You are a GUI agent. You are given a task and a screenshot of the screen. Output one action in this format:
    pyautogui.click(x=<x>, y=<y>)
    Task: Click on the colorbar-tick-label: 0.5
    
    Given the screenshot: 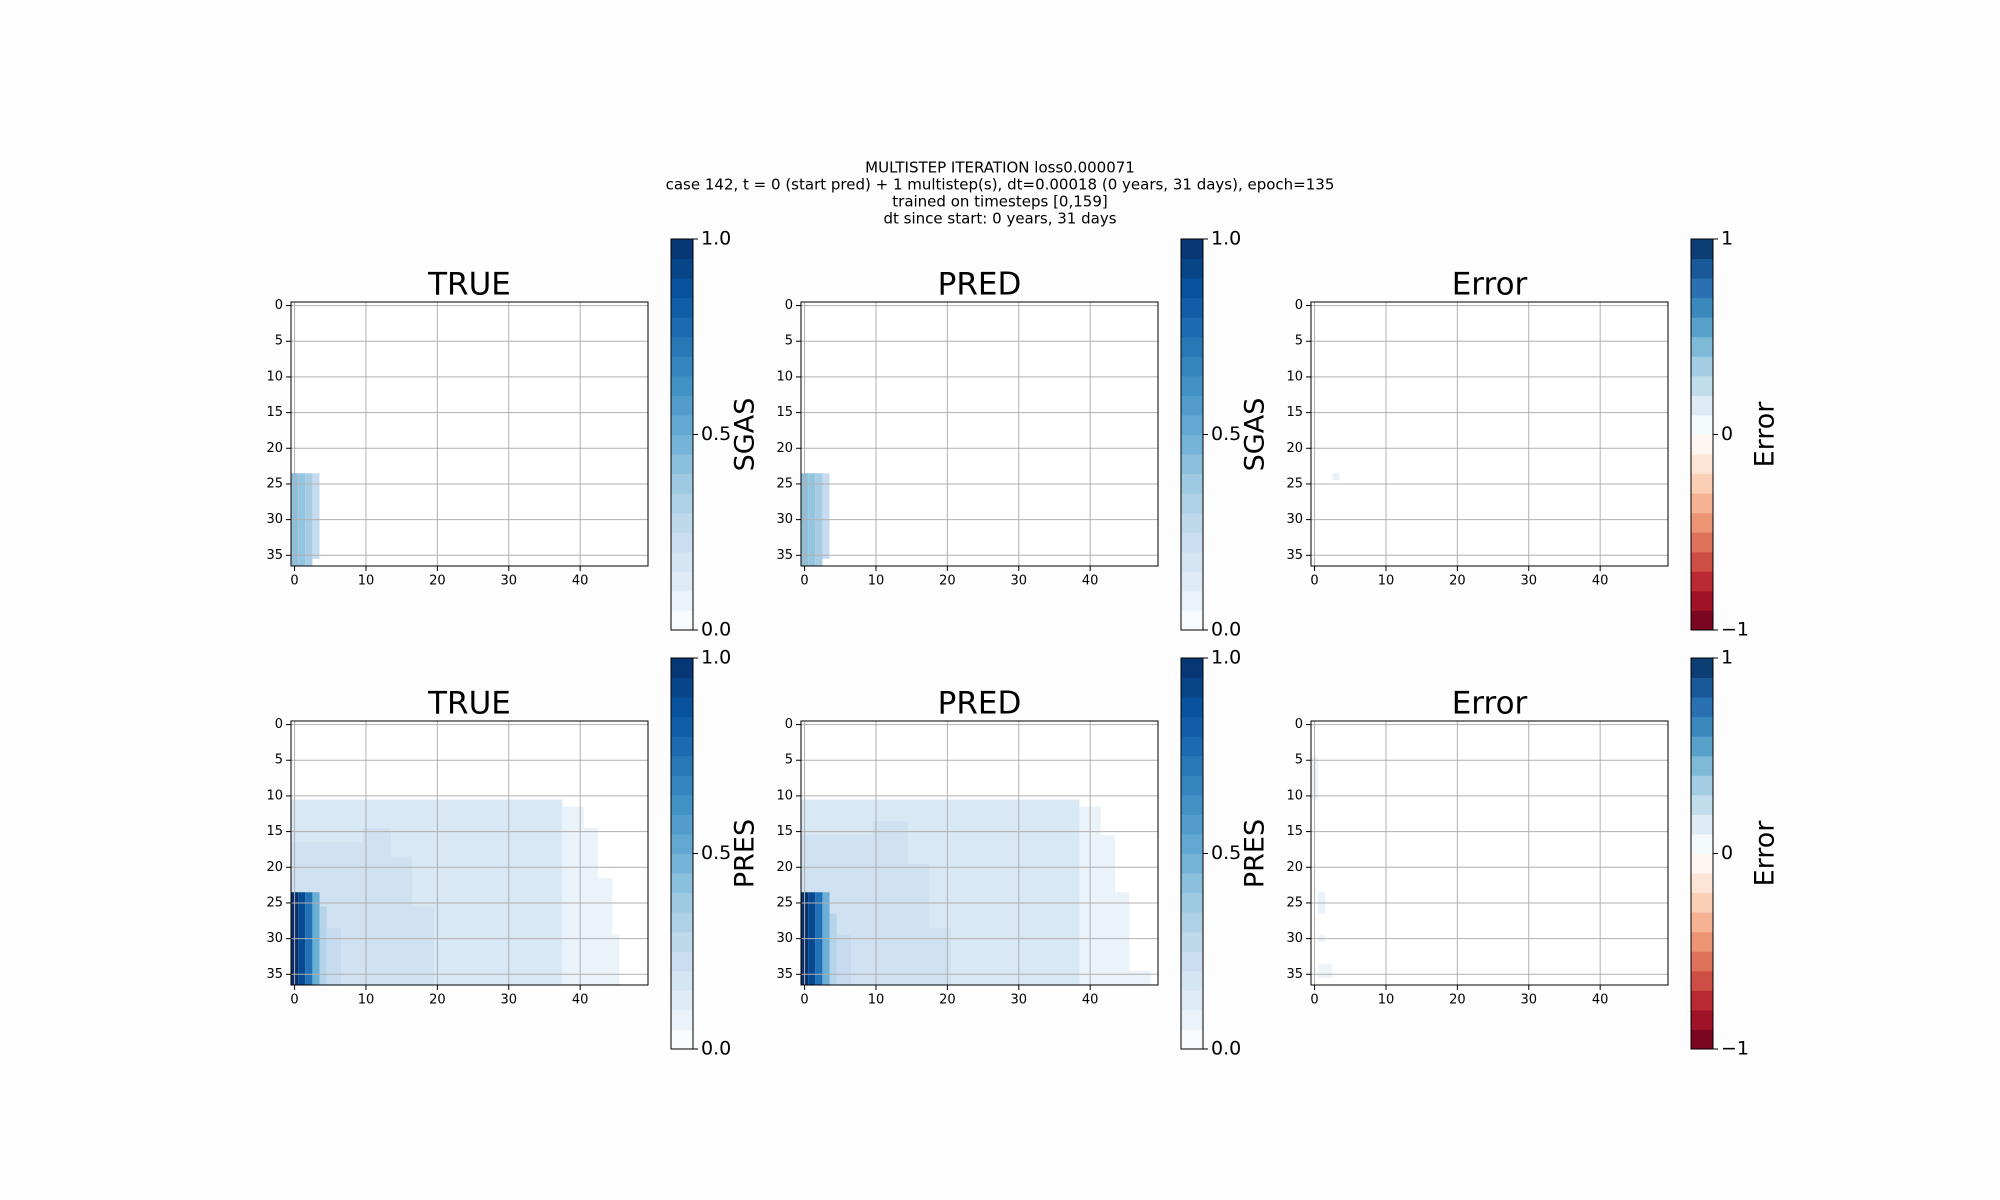 What is the action you would take?
    pyautogui.click(x=716, y=434)
    